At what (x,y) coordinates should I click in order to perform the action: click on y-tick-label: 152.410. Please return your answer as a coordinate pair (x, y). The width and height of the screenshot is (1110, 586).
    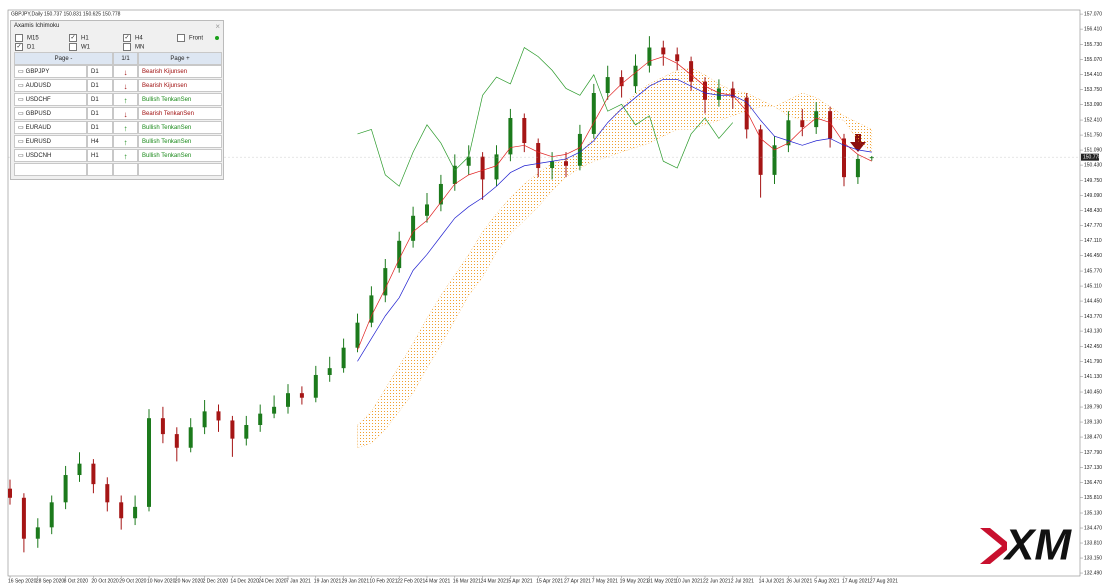
    Looking at the image, I should click on (1093, 120).